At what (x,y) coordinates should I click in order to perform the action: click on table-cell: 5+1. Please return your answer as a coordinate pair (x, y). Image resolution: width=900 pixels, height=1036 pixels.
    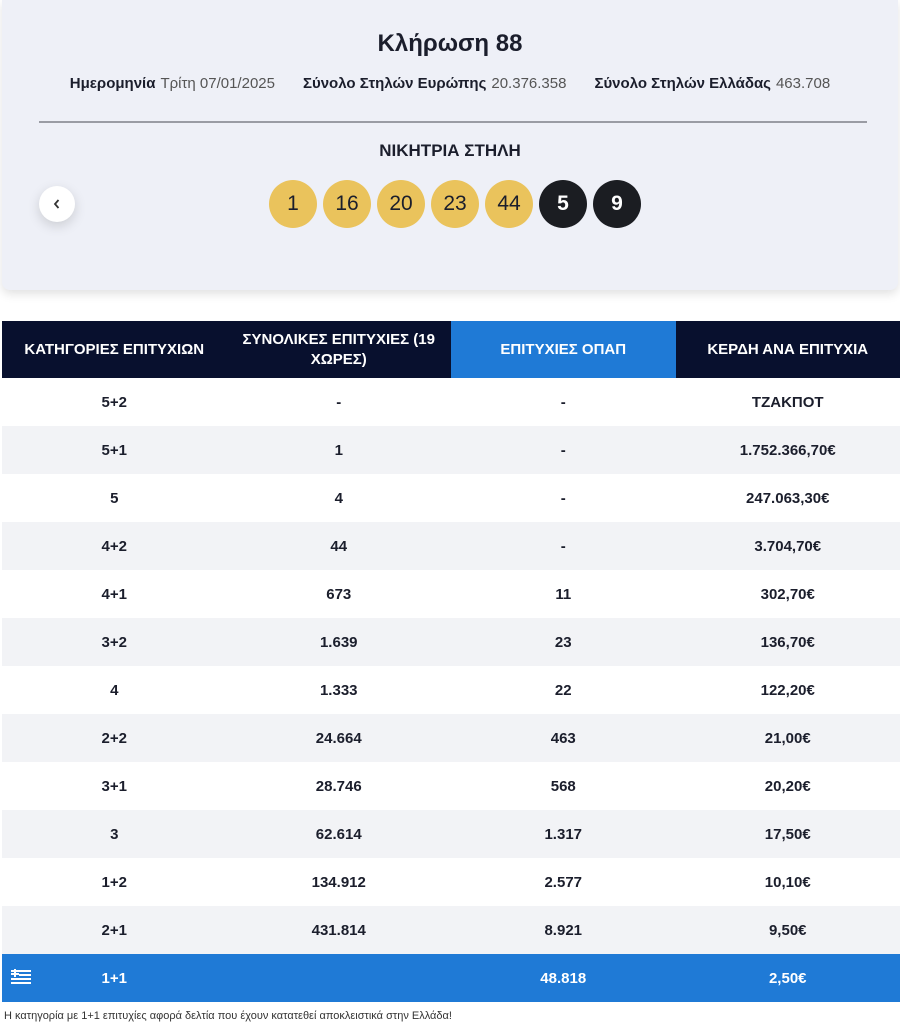
    Looking at the image, I should click on (114, 450).